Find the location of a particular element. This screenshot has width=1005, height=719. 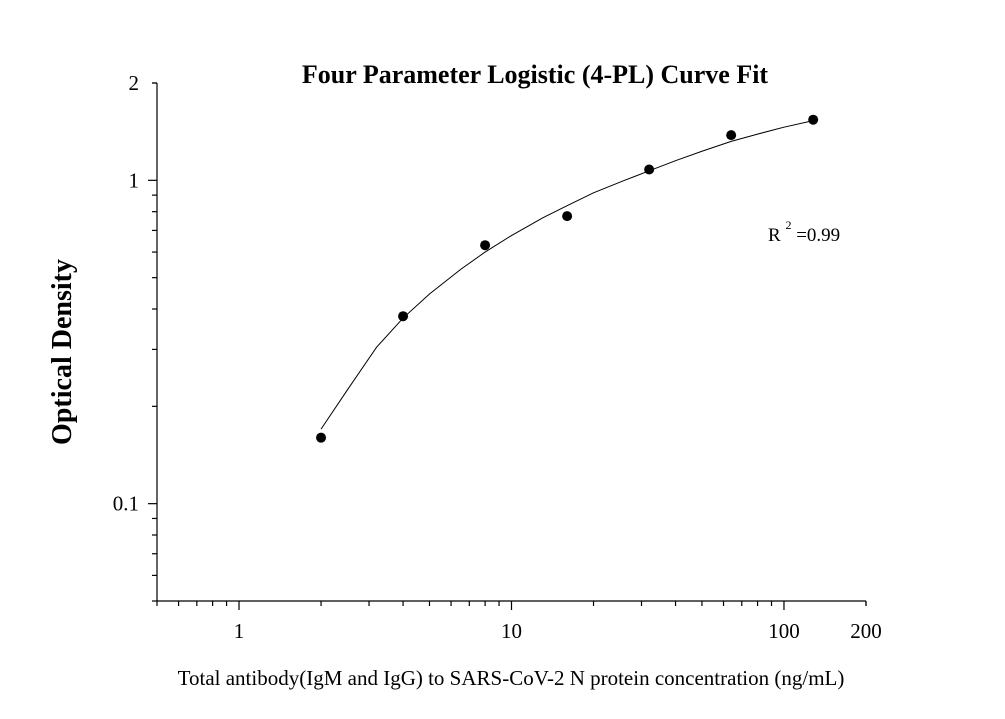

r-squared-superscript: 2 is located at coordinates (788, 225).